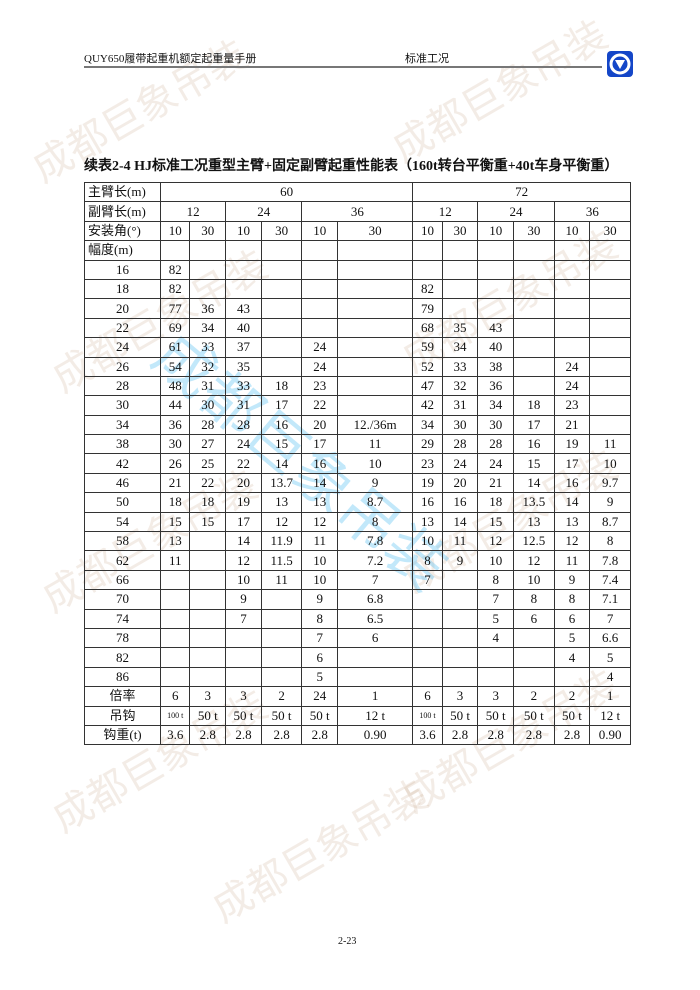 This screenshot has width=700, height=990. What do you see at coordinates (122, 696) in the screenshot?
I see `table-cell: 倍率` at bounding box center [122, 696].